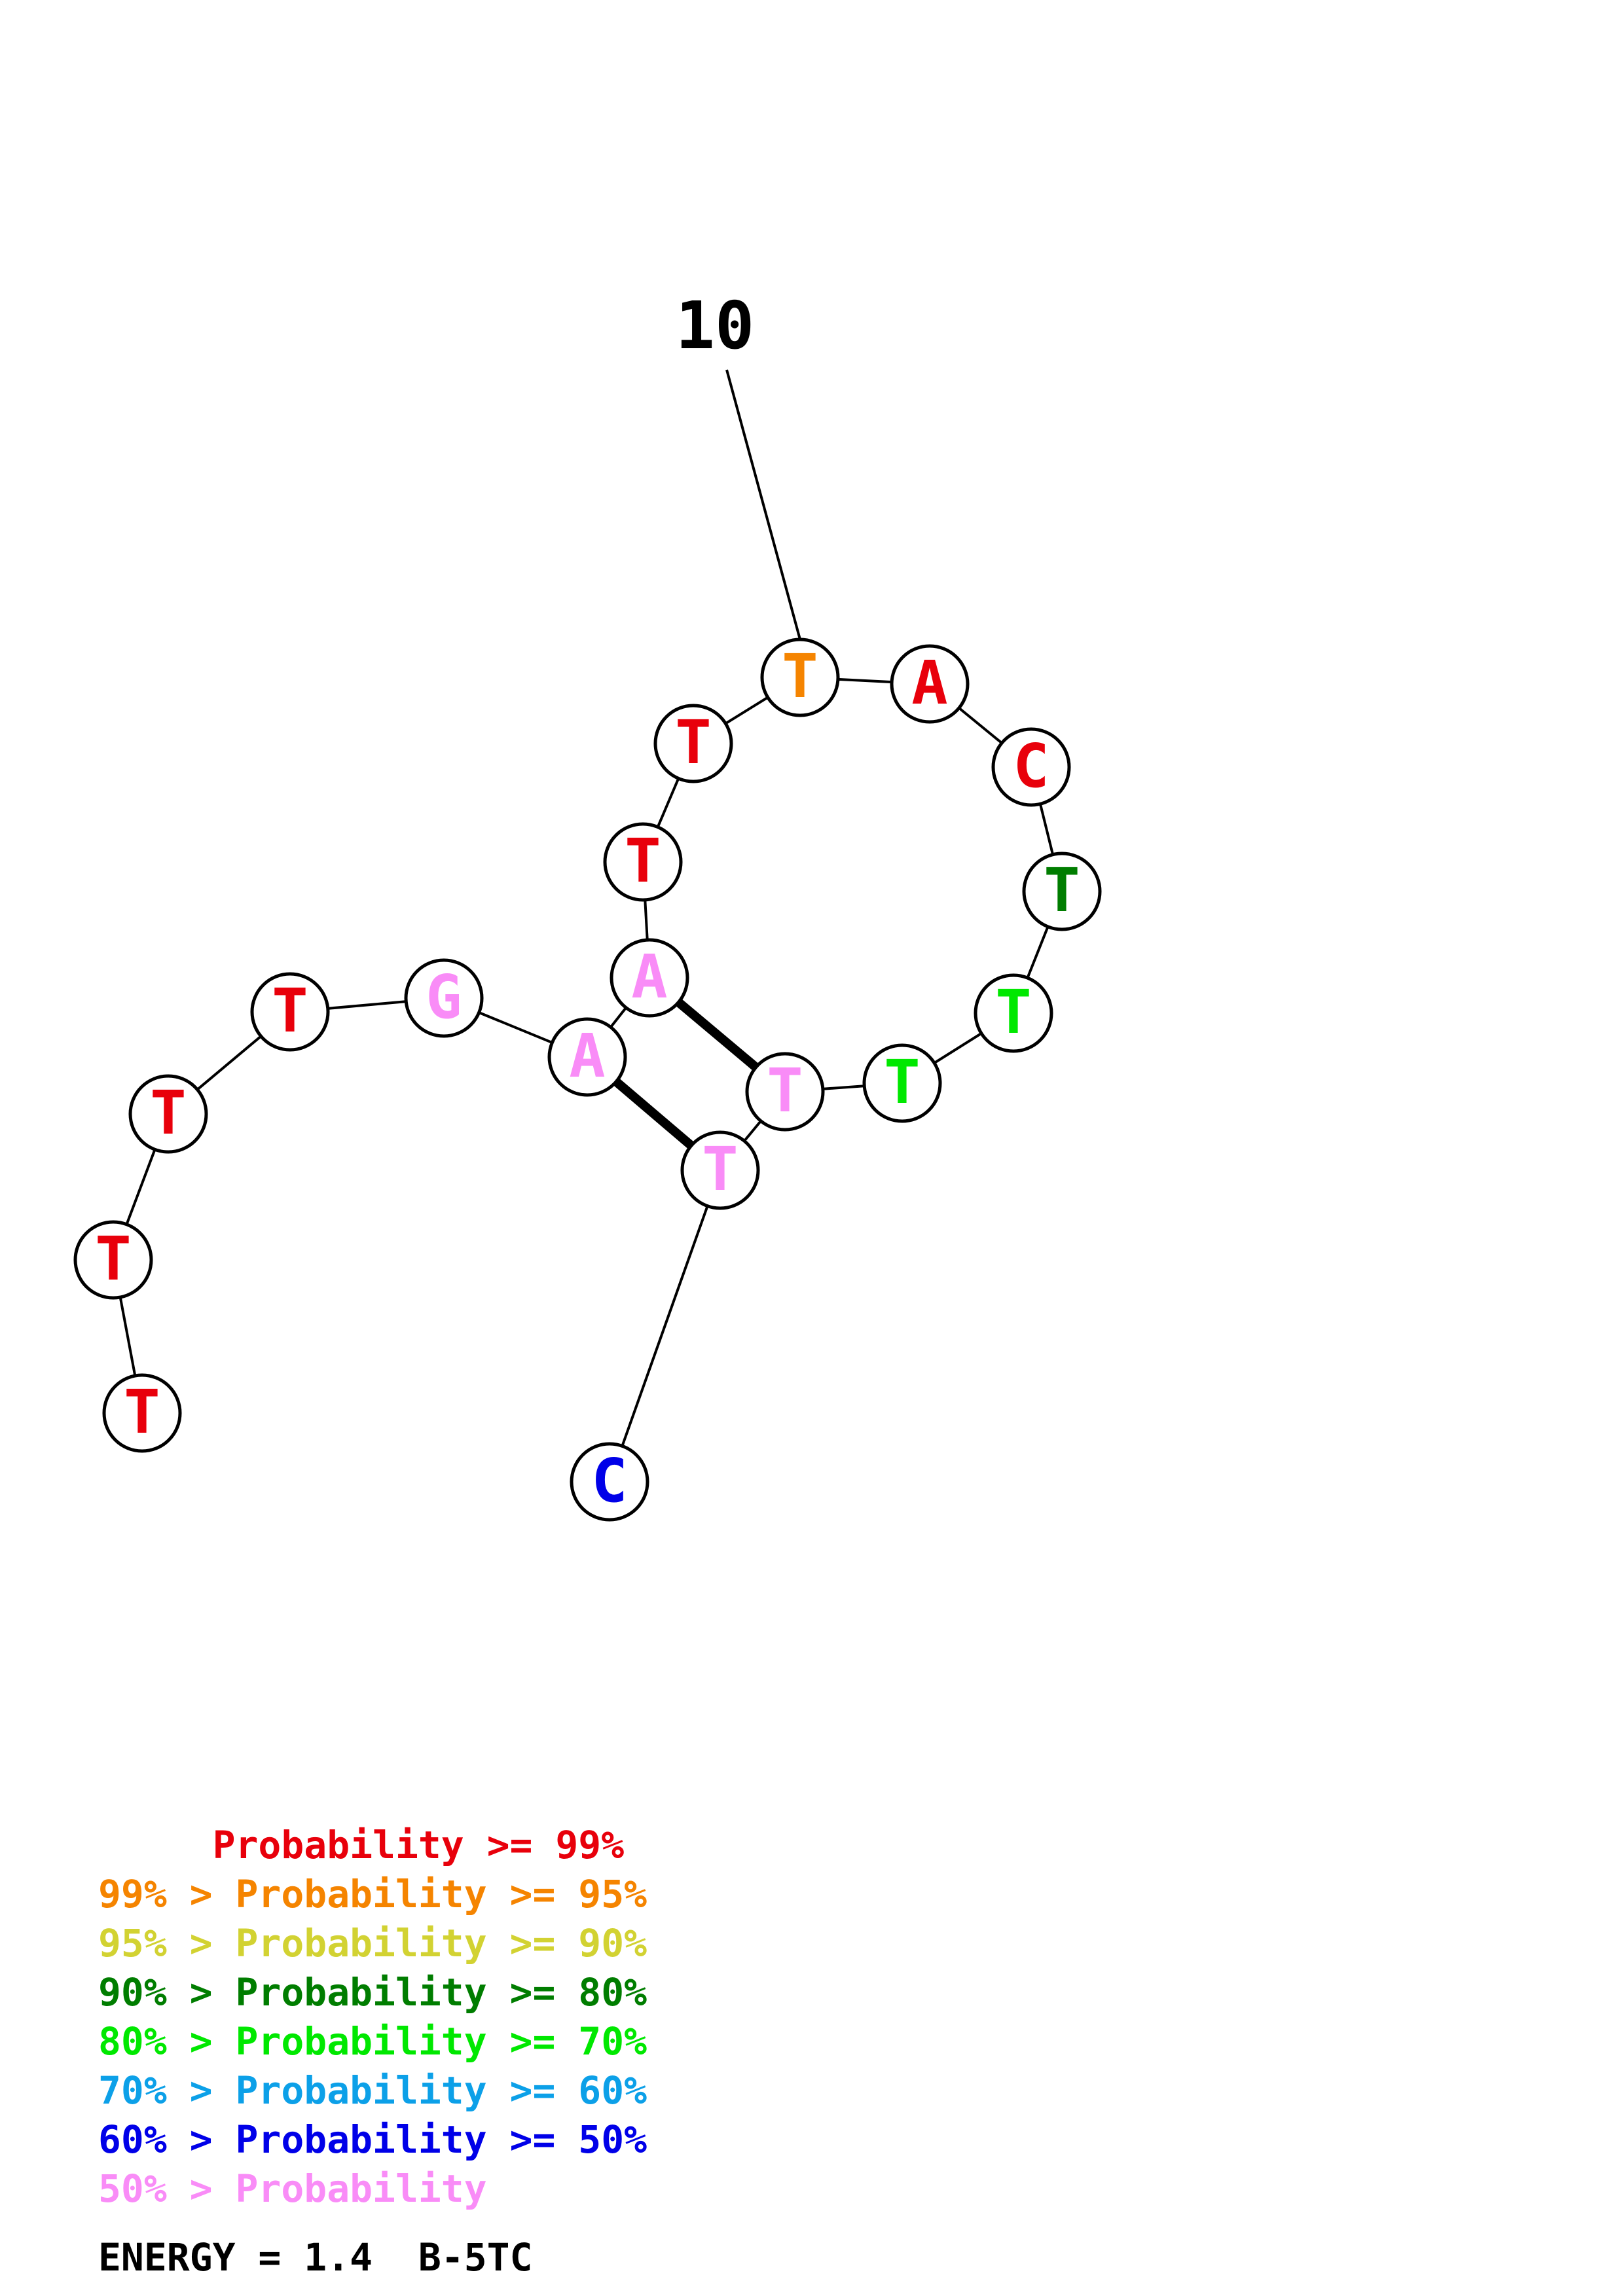 This screenshot has height=2296, width=1623. I want to click on energy-footer: ENERGY = 1.4 B-5TC, so click(315, 2257).